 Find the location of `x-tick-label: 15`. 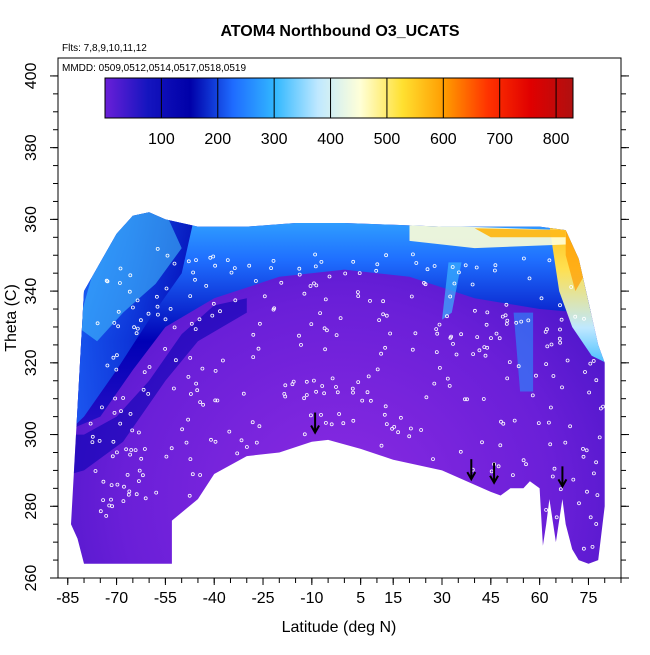

x-tick-label: 15 is located at coordinates (393, 598).